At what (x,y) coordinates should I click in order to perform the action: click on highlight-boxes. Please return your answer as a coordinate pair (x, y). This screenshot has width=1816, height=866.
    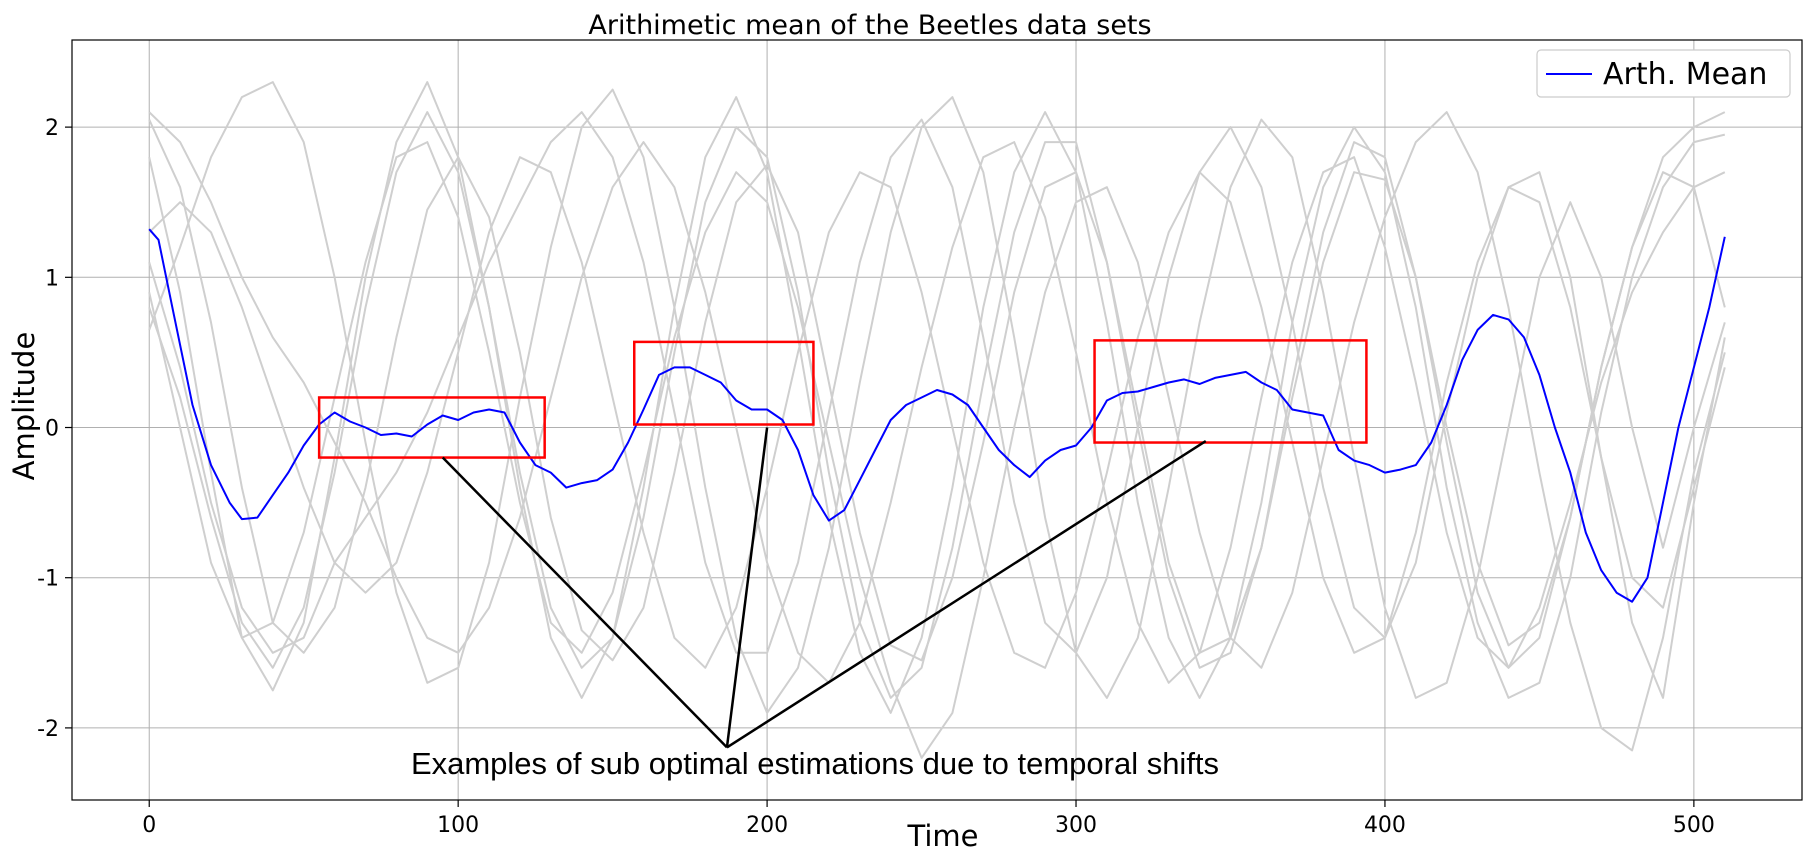
    Looking at the image, I should click on (842, 399).